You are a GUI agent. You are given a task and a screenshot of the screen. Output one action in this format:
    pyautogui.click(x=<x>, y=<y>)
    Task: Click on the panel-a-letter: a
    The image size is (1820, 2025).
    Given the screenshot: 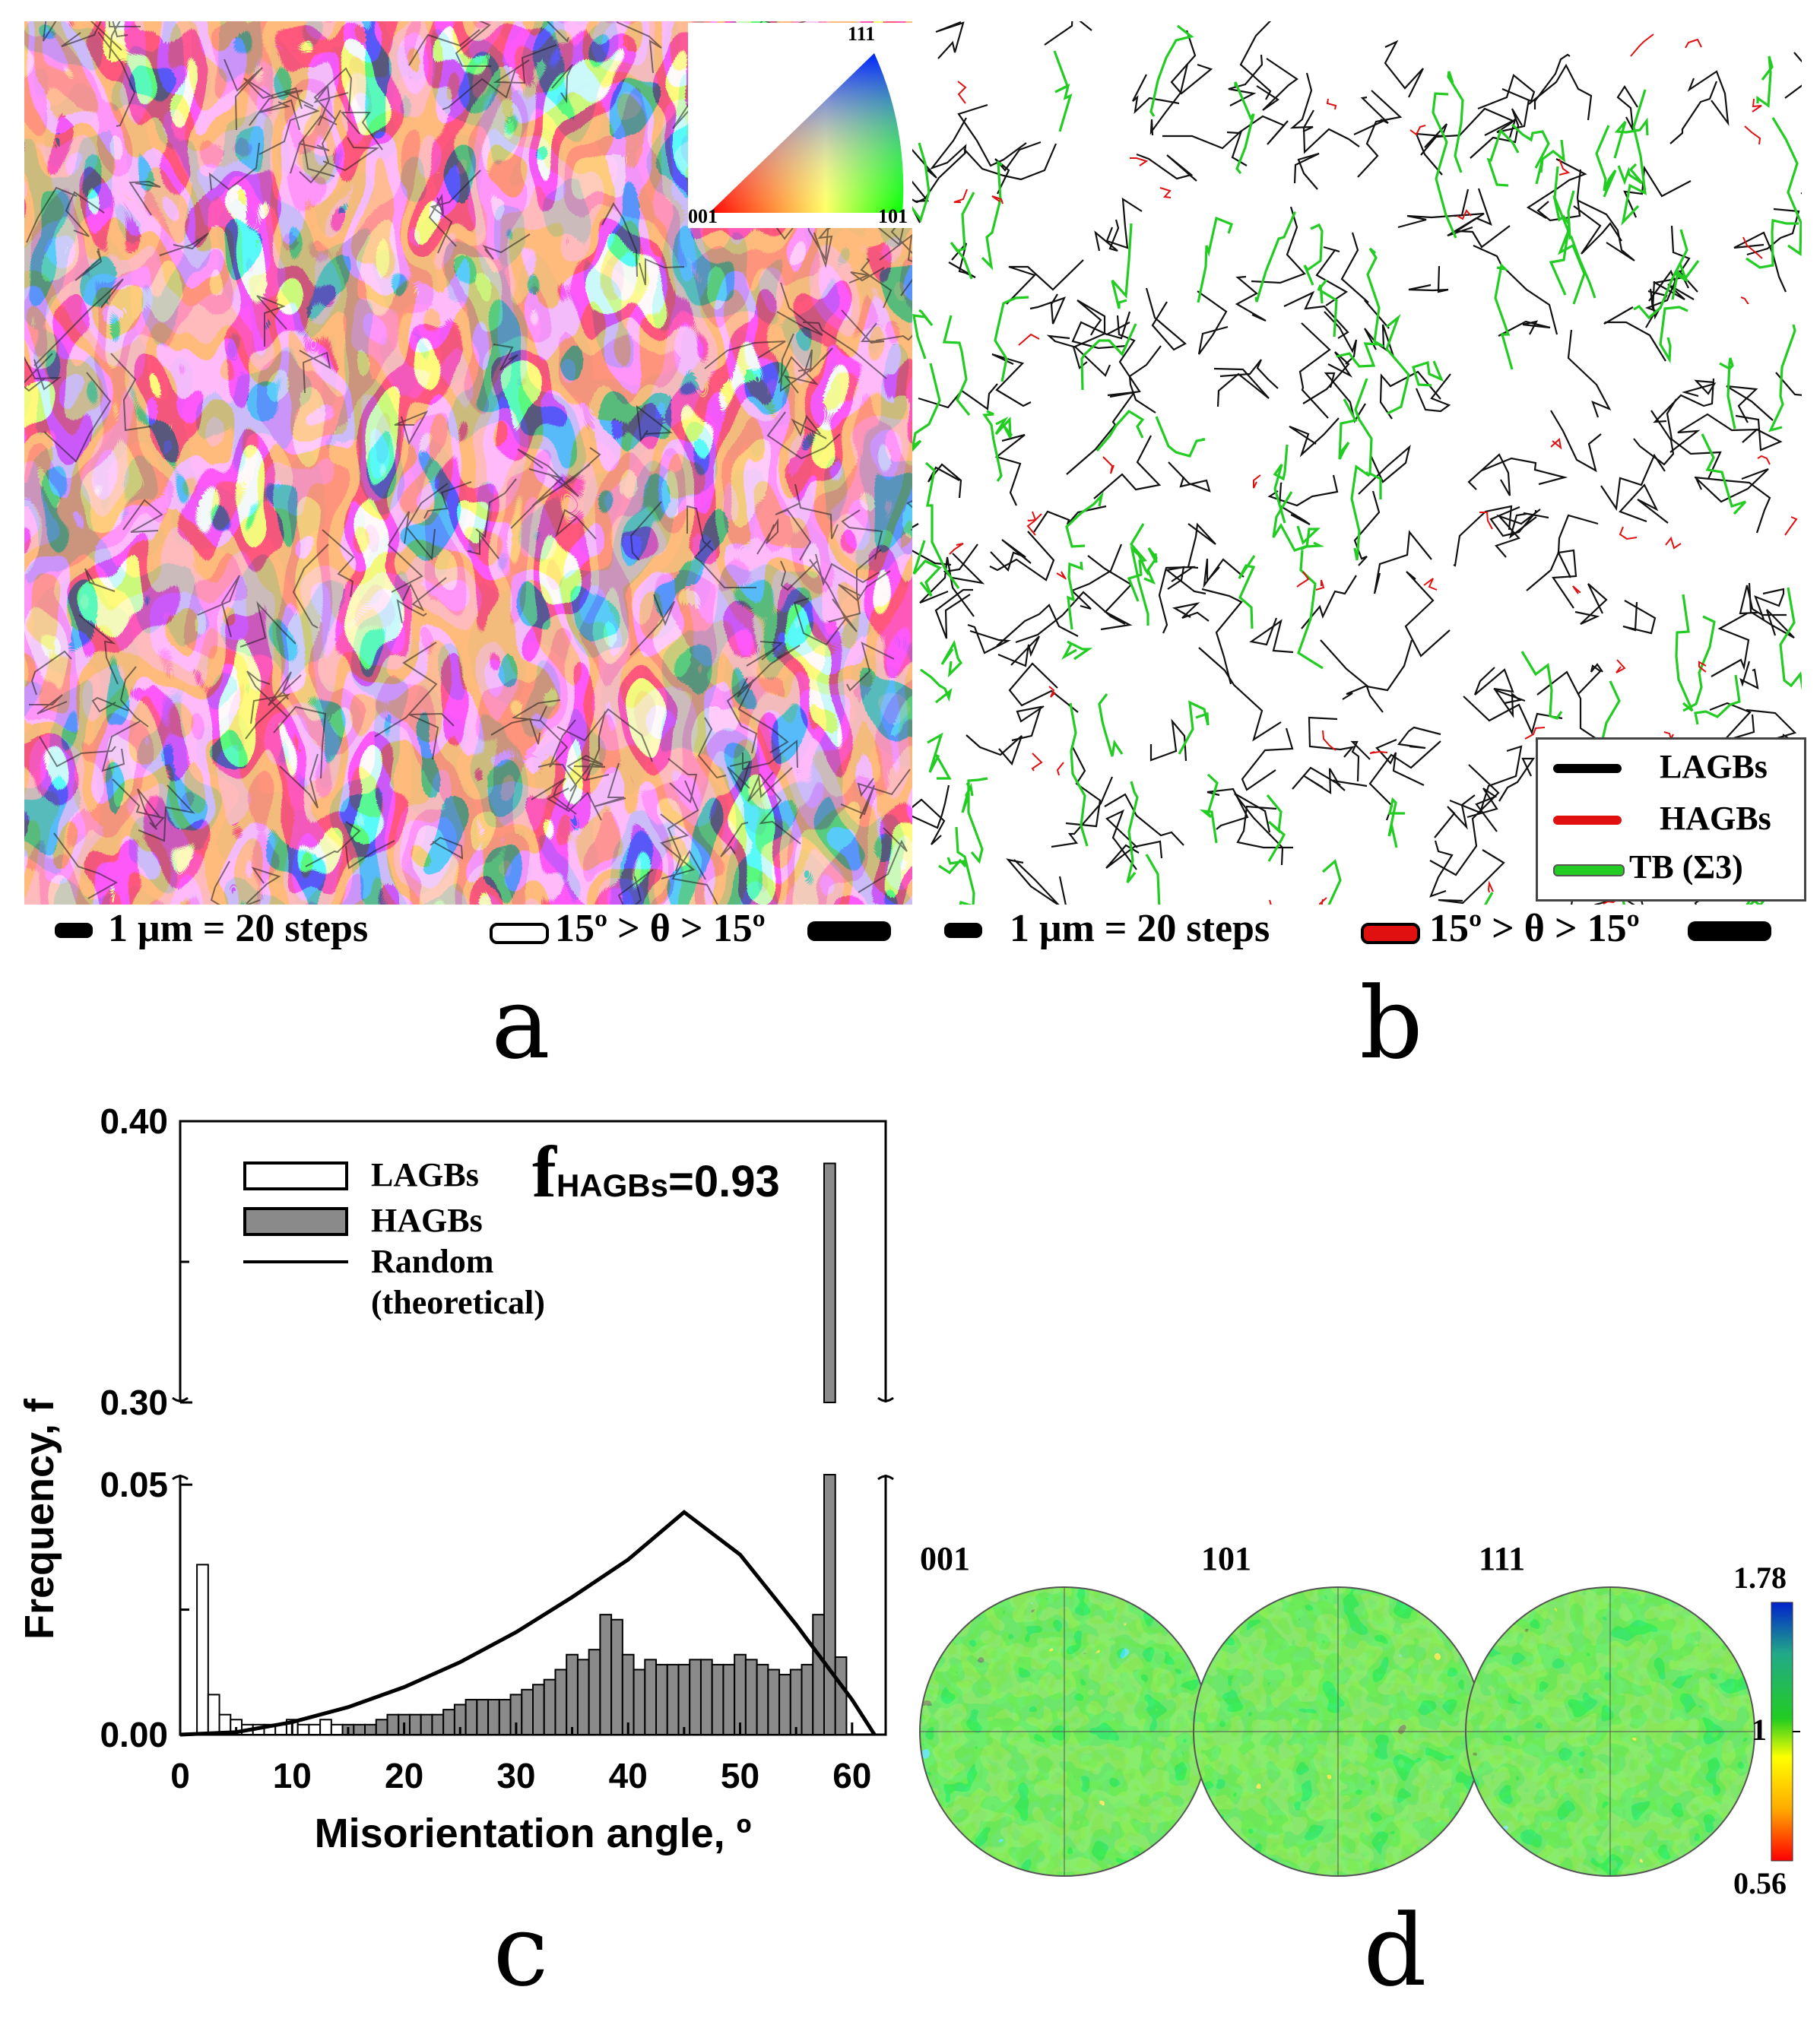 What is the action you would take?
    pyautogui.click(x=520, y=1023)
    